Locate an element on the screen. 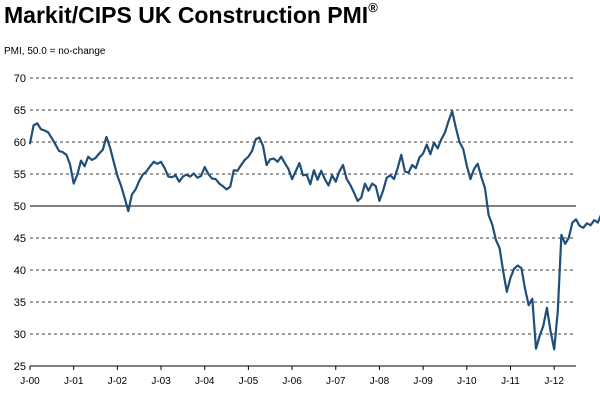  x-tick-label: J-02 is located at coordinates (118, 381).